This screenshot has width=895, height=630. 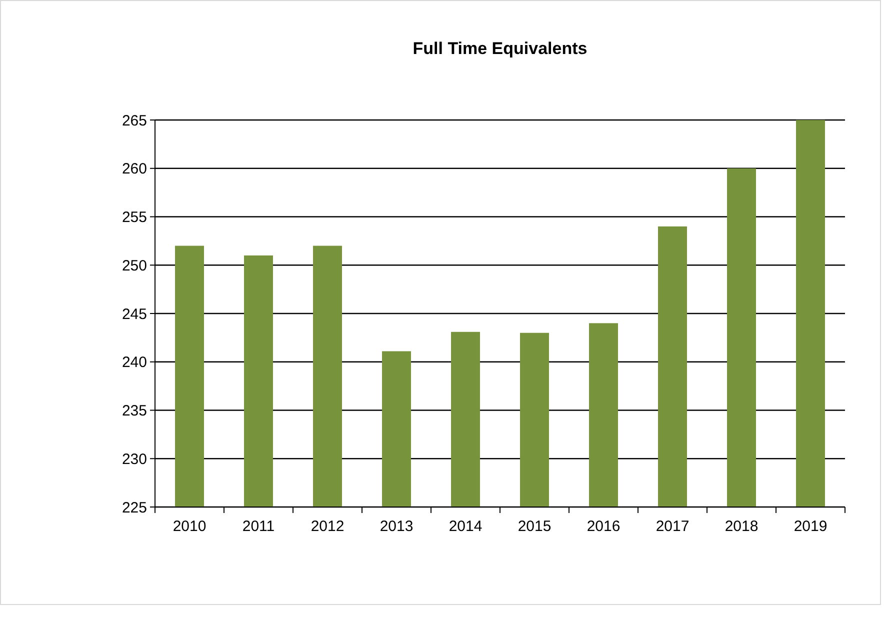 I want to click on y-tick-label: 245, so click(x=134, y=314).